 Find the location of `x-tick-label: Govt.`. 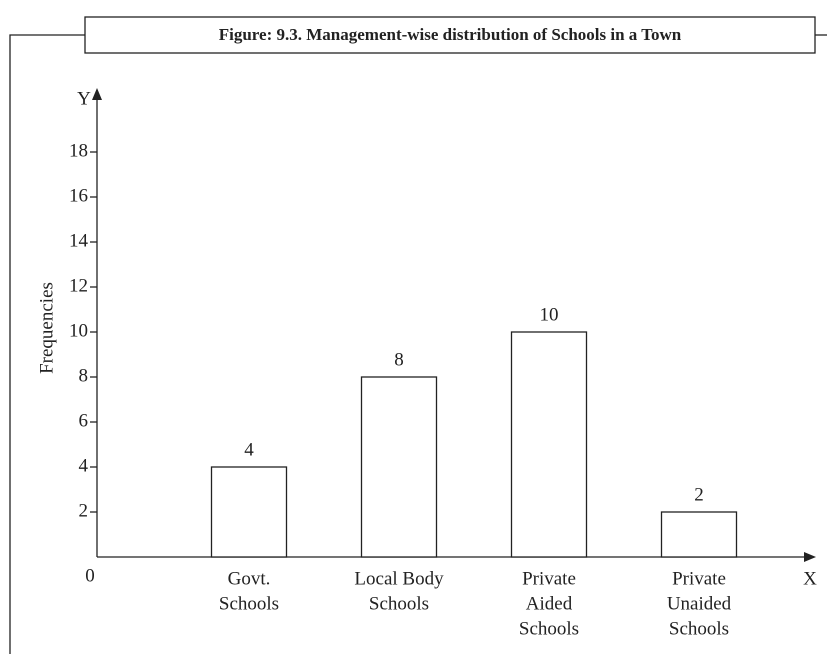

x-tick-label: Govt. is located at coordinates (249, 578).